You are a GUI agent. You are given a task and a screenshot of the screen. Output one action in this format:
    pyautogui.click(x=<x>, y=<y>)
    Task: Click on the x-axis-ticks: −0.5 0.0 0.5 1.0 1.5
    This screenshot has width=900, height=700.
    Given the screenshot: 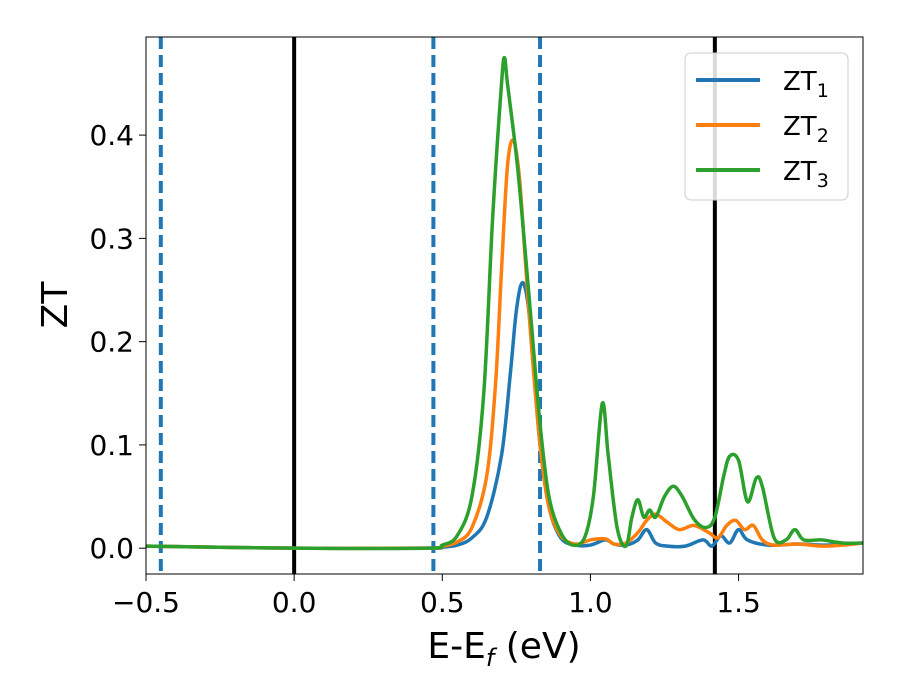 What is the action you would take?
    pyautogui.click(x=436, y=596)
    